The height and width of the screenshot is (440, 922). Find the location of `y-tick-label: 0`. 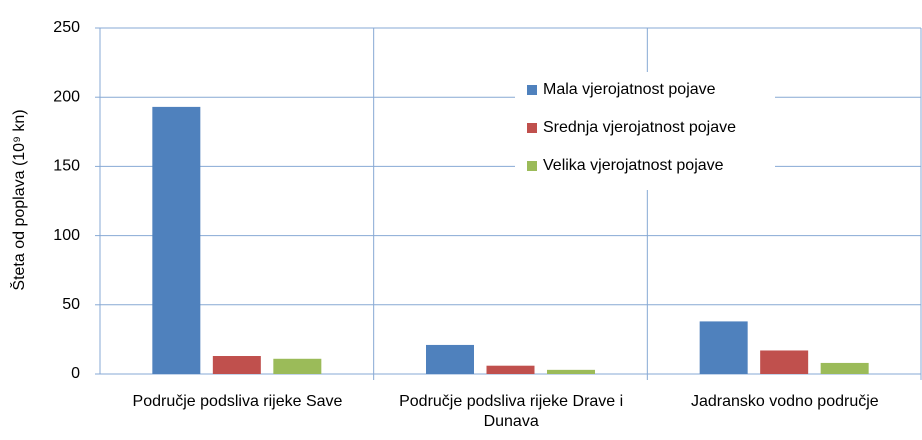

y-tick-label: 0 is located at coordinates (75, 373).